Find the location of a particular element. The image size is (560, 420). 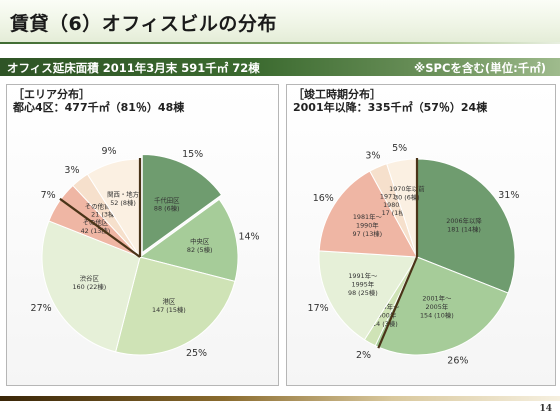

percent-label: 26% is located at coordinates (457, 361).